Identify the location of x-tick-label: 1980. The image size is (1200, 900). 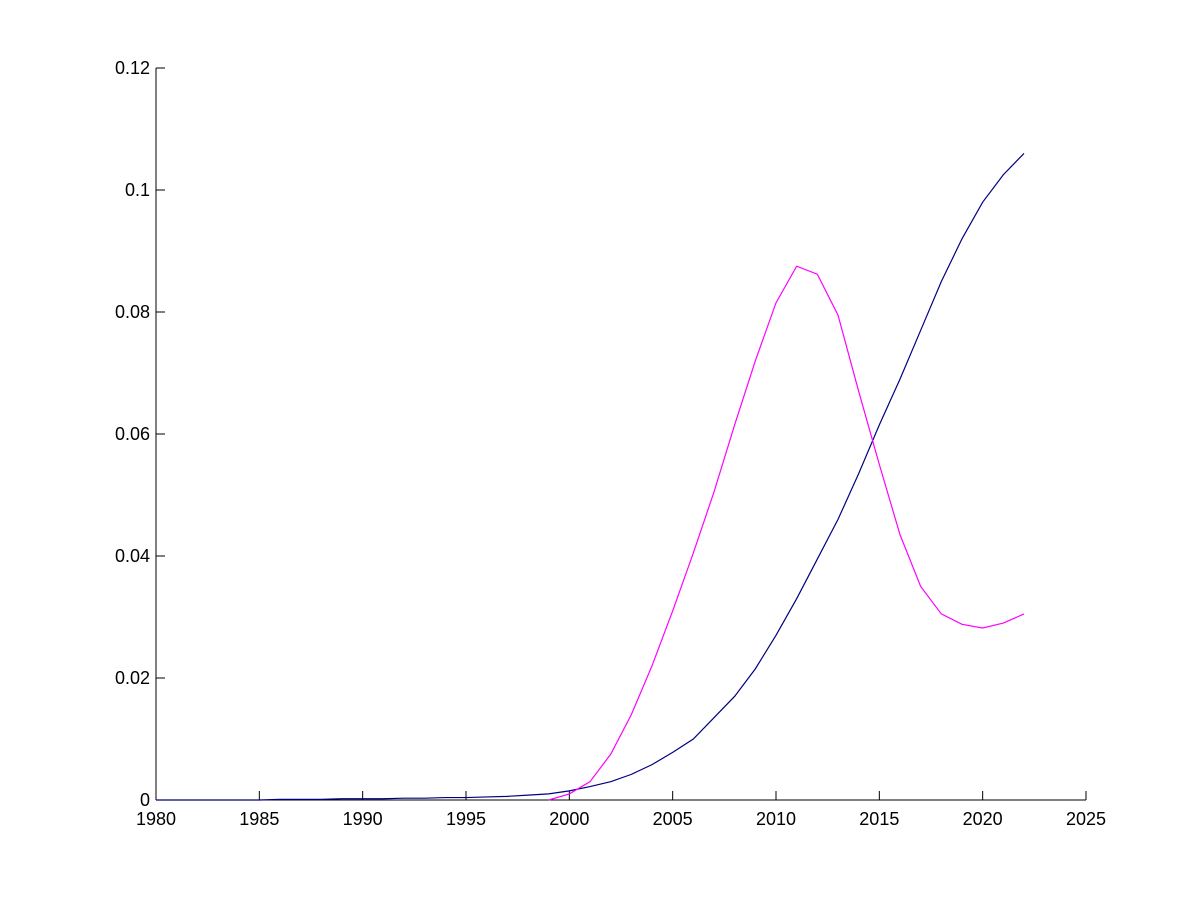
(156, 819).